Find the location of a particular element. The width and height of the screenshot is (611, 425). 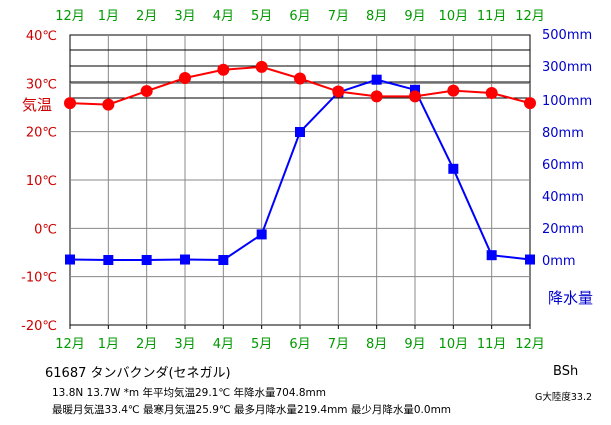

month-label-top: 6月 is located at coordinates (299, 16).